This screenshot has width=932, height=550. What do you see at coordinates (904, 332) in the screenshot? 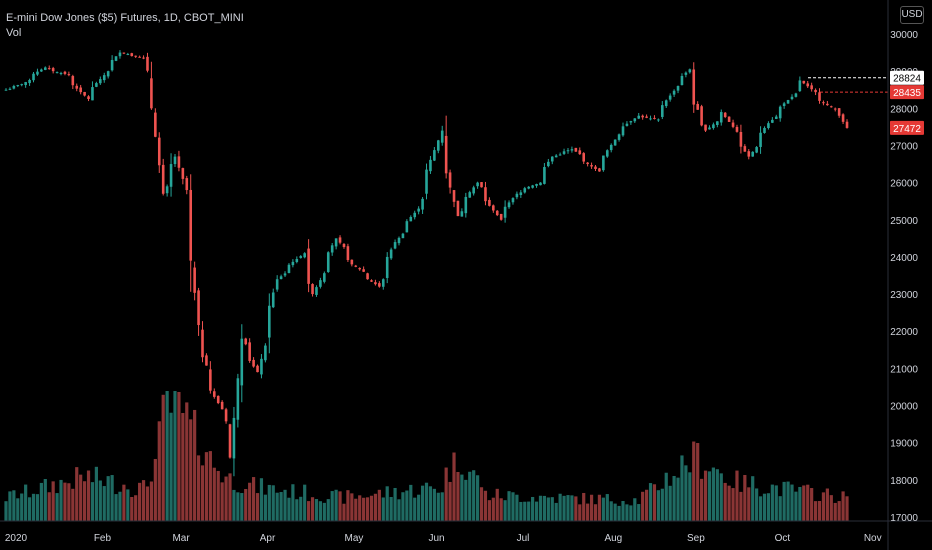
I see `y-tick-label: 22000` at bounding box center [904, 332].